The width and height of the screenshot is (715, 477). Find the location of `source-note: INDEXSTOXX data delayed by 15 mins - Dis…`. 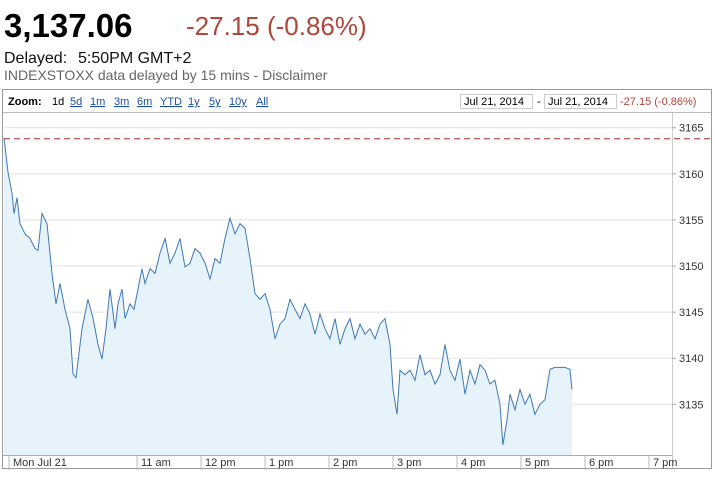

source-note: INDEXSTOXX data delayed by 15 mins - Dis… is located at coordinates (166, 75).